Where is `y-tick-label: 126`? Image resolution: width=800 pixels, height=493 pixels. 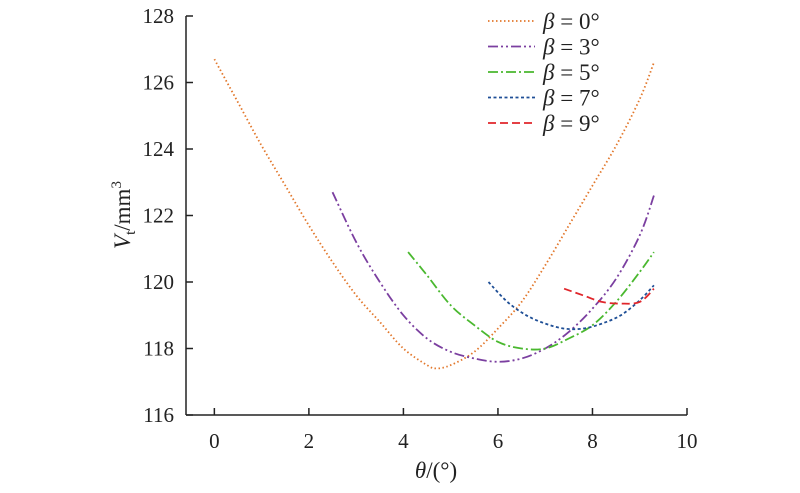 y-tick-label: 126 is located at coordinates (159, 83).